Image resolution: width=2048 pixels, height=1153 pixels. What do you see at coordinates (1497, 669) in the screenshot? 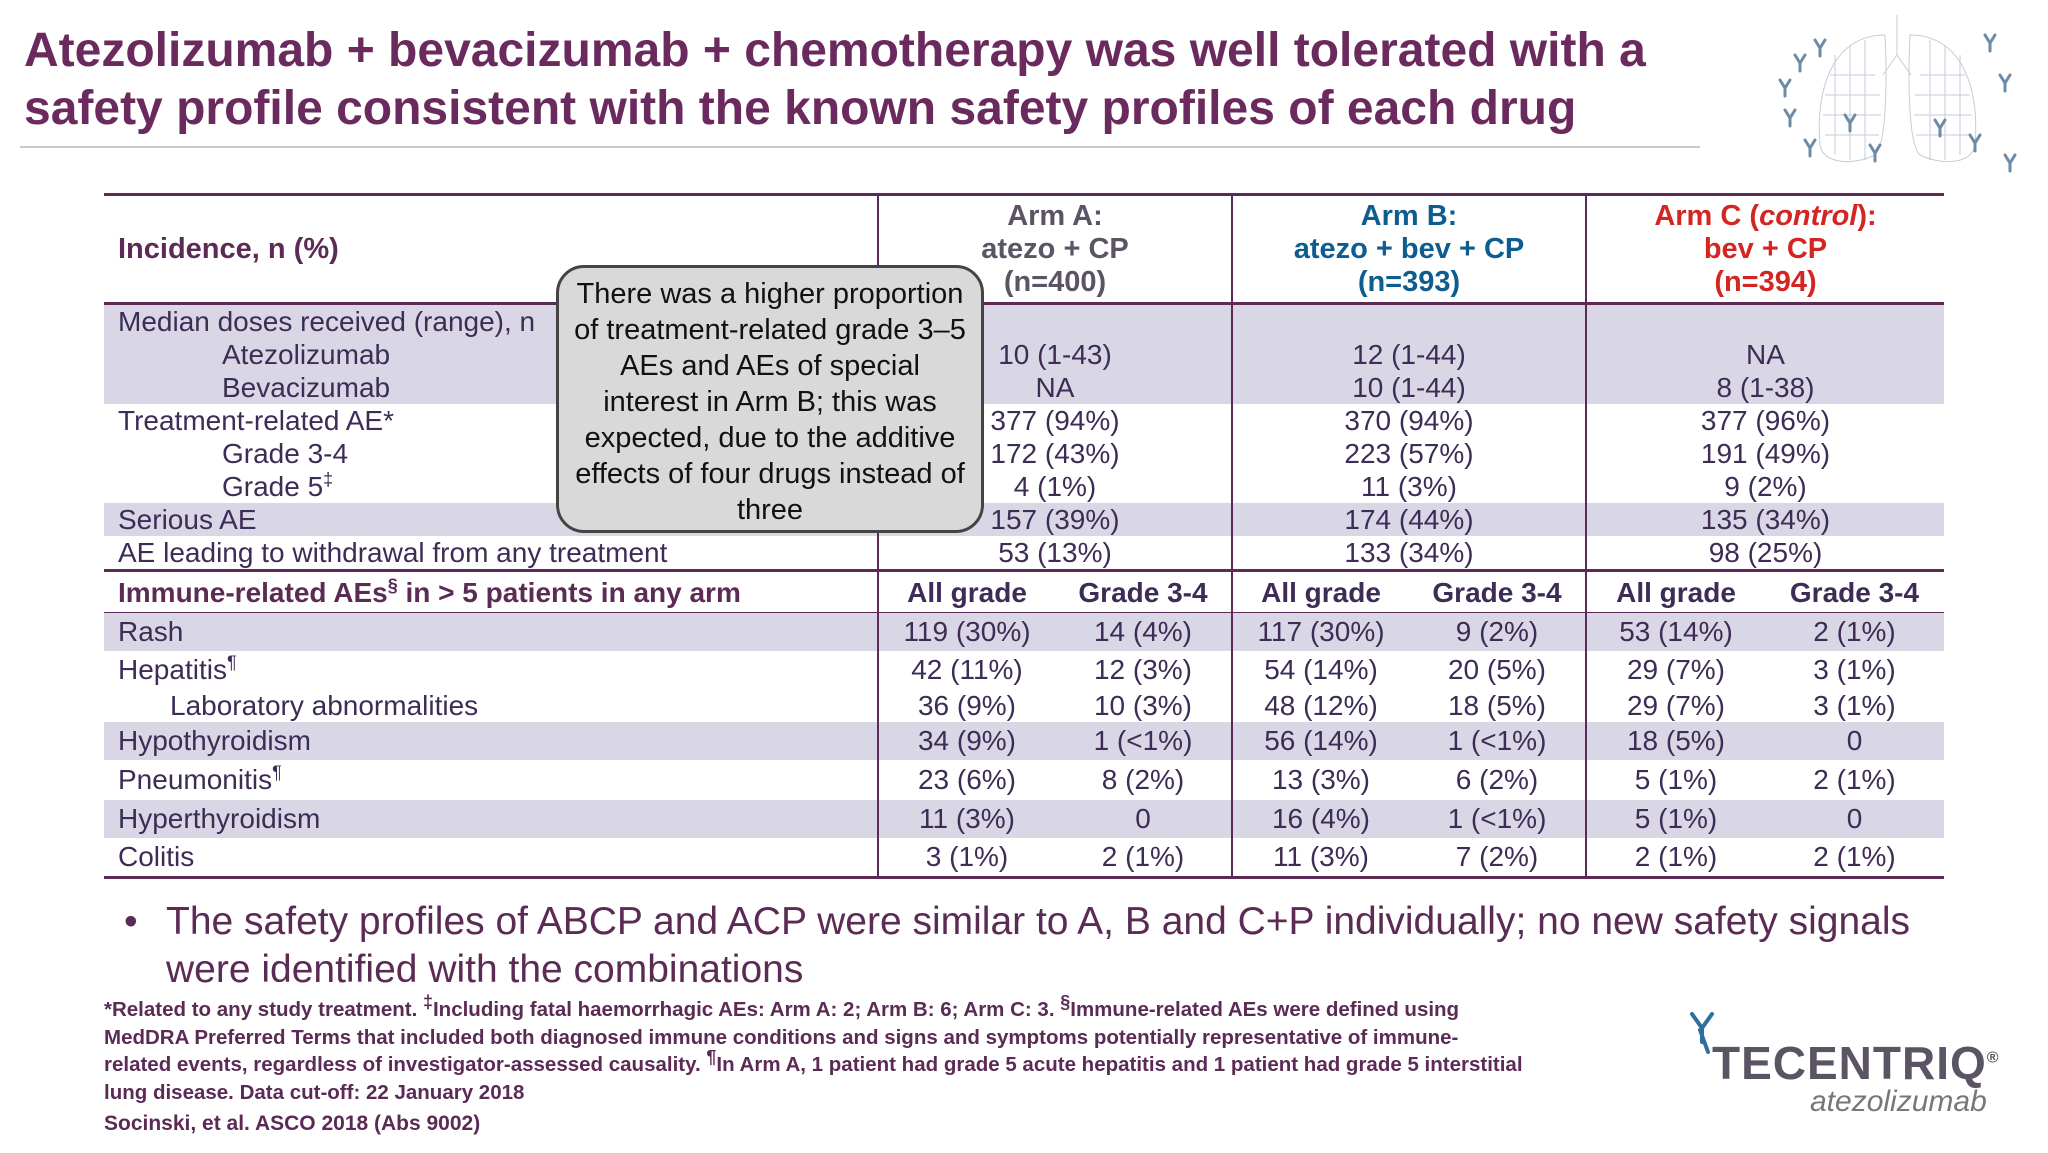
I see `cell: 20 (5%)` at bounding box center [1497, 669].